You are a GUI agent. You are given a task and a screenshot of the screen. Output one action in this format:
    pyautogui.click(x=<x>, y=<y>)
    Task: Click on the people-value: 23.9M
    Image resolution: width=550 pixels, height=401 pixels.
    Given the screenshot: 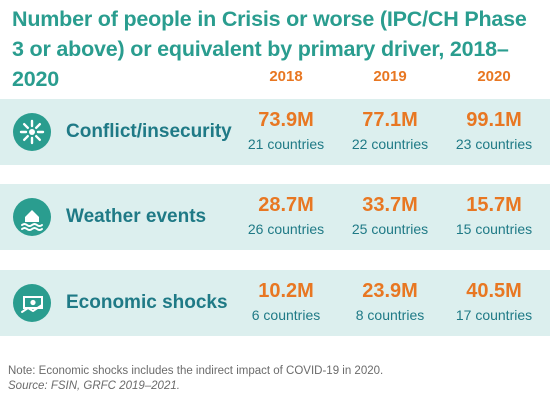 What is the action you would take?
    pyautogui.click(x=390, y=291)
    